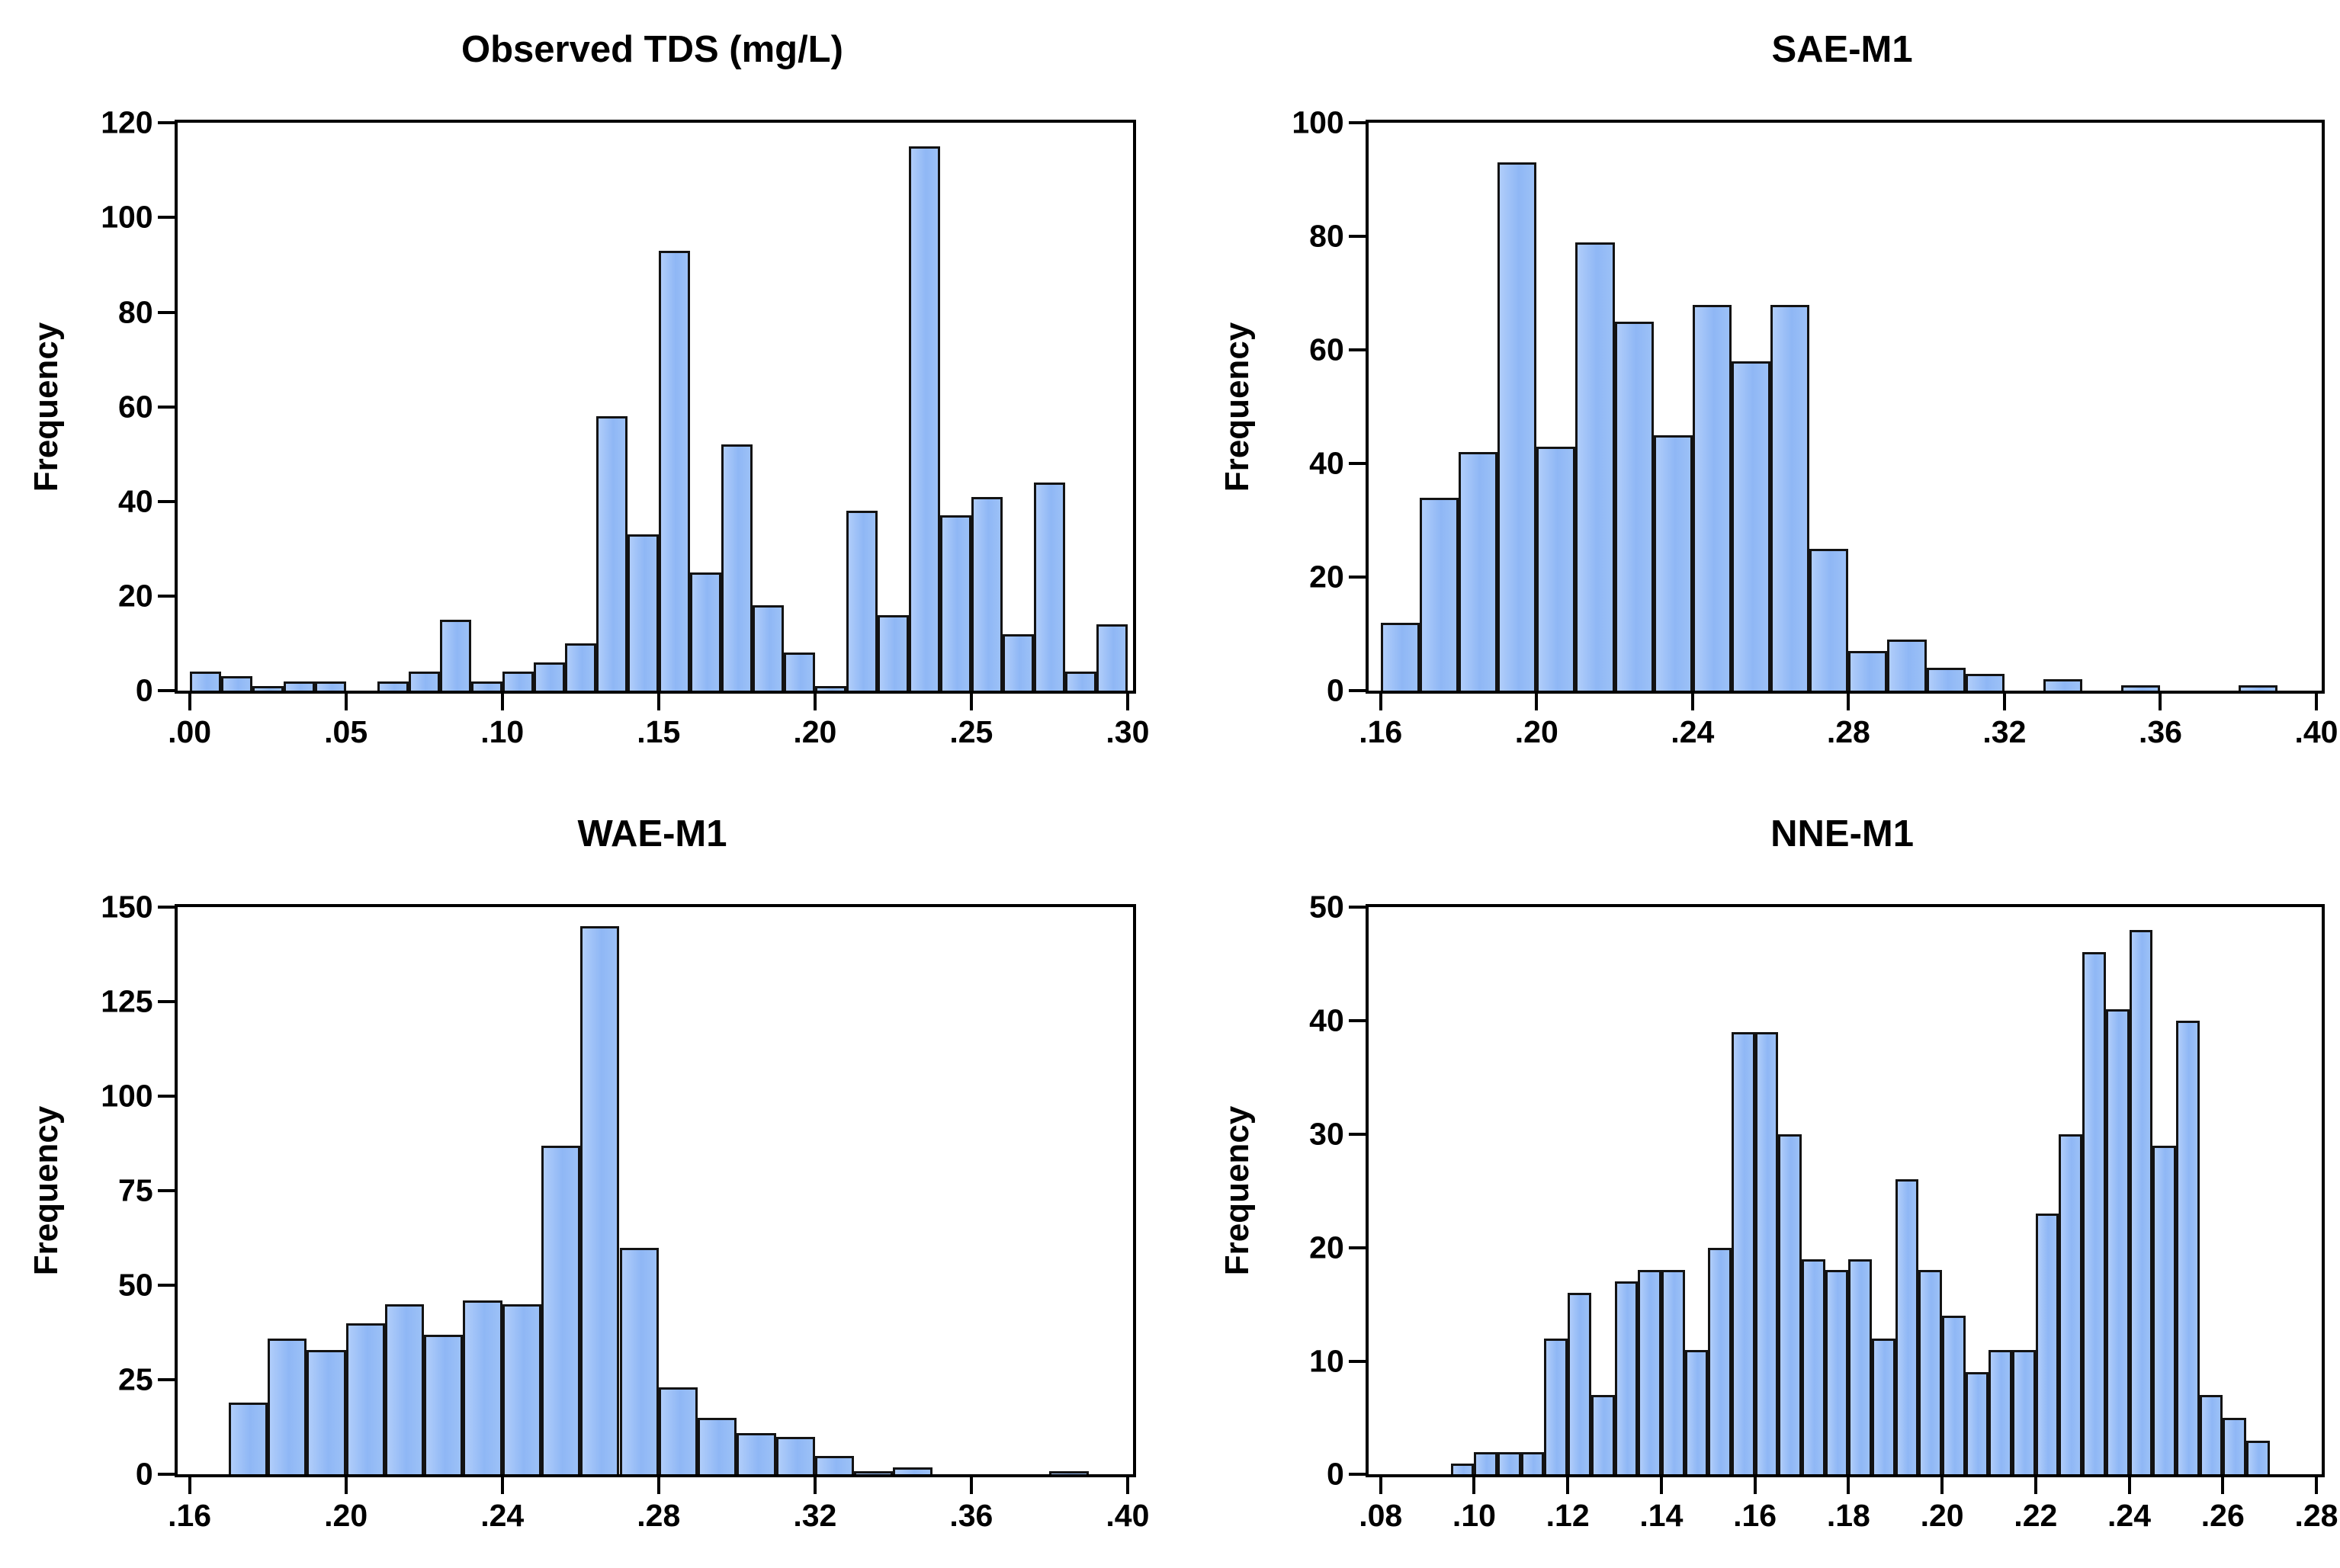 Image resolution: width=2340 pixels, height=1568 pixels. What do you see at coordinates (127, 122) in the screenshot?
I see `y-tick-label: 120` at bounding box center [127, 122].